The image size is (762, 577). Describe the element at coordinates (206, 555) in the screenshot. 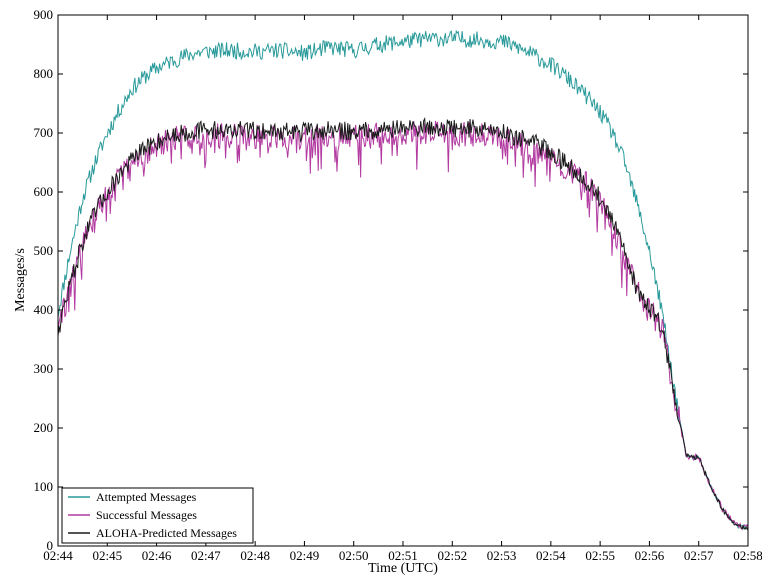

I see `x-tick-label: 02:47` at that location.